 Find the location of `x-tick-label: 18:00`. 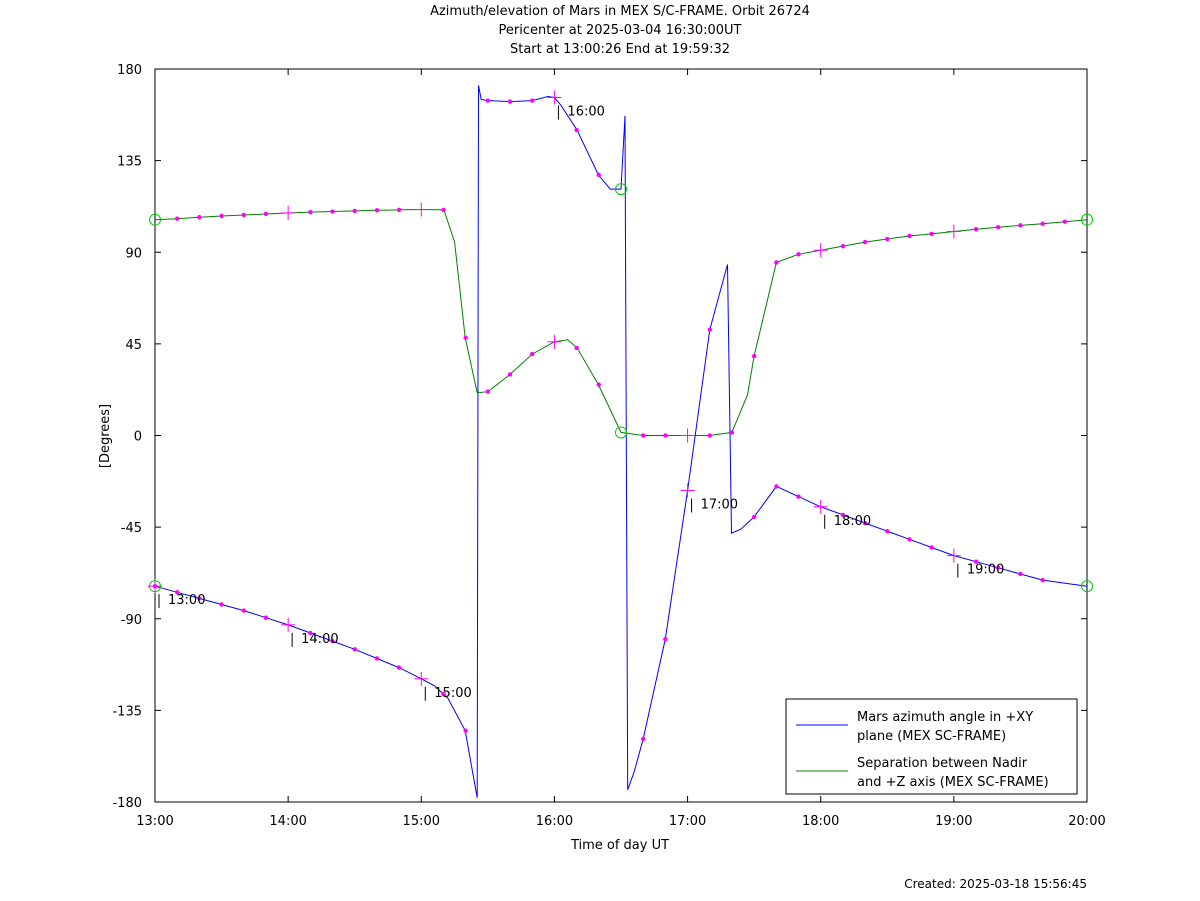

x-tick-label: 18:00 is located at coordinates (820, 821).